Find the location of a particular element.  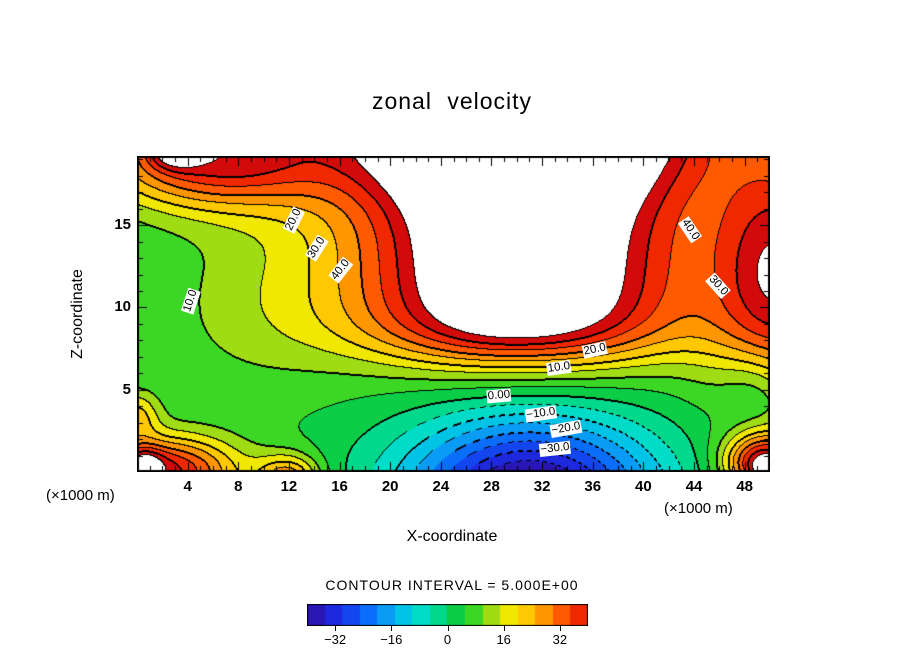

colorbar-tick-label: 0 is located at coordinates (447, 639).